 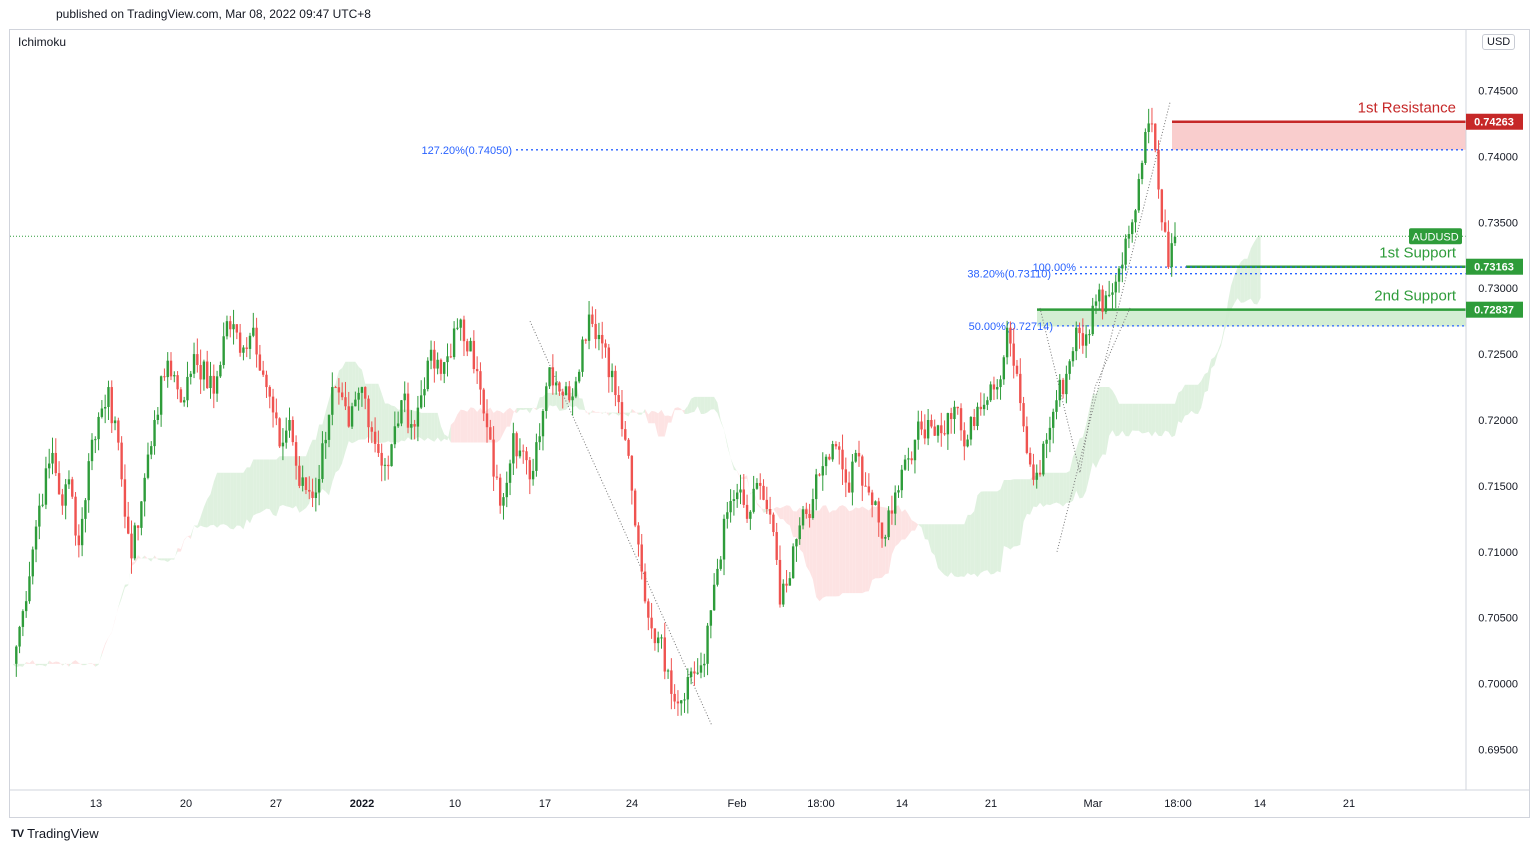 What do you see at coordinates (1260, 804) in the screenshot?
I see `x-tick-label: 14` at bounding box center [1260, 804].